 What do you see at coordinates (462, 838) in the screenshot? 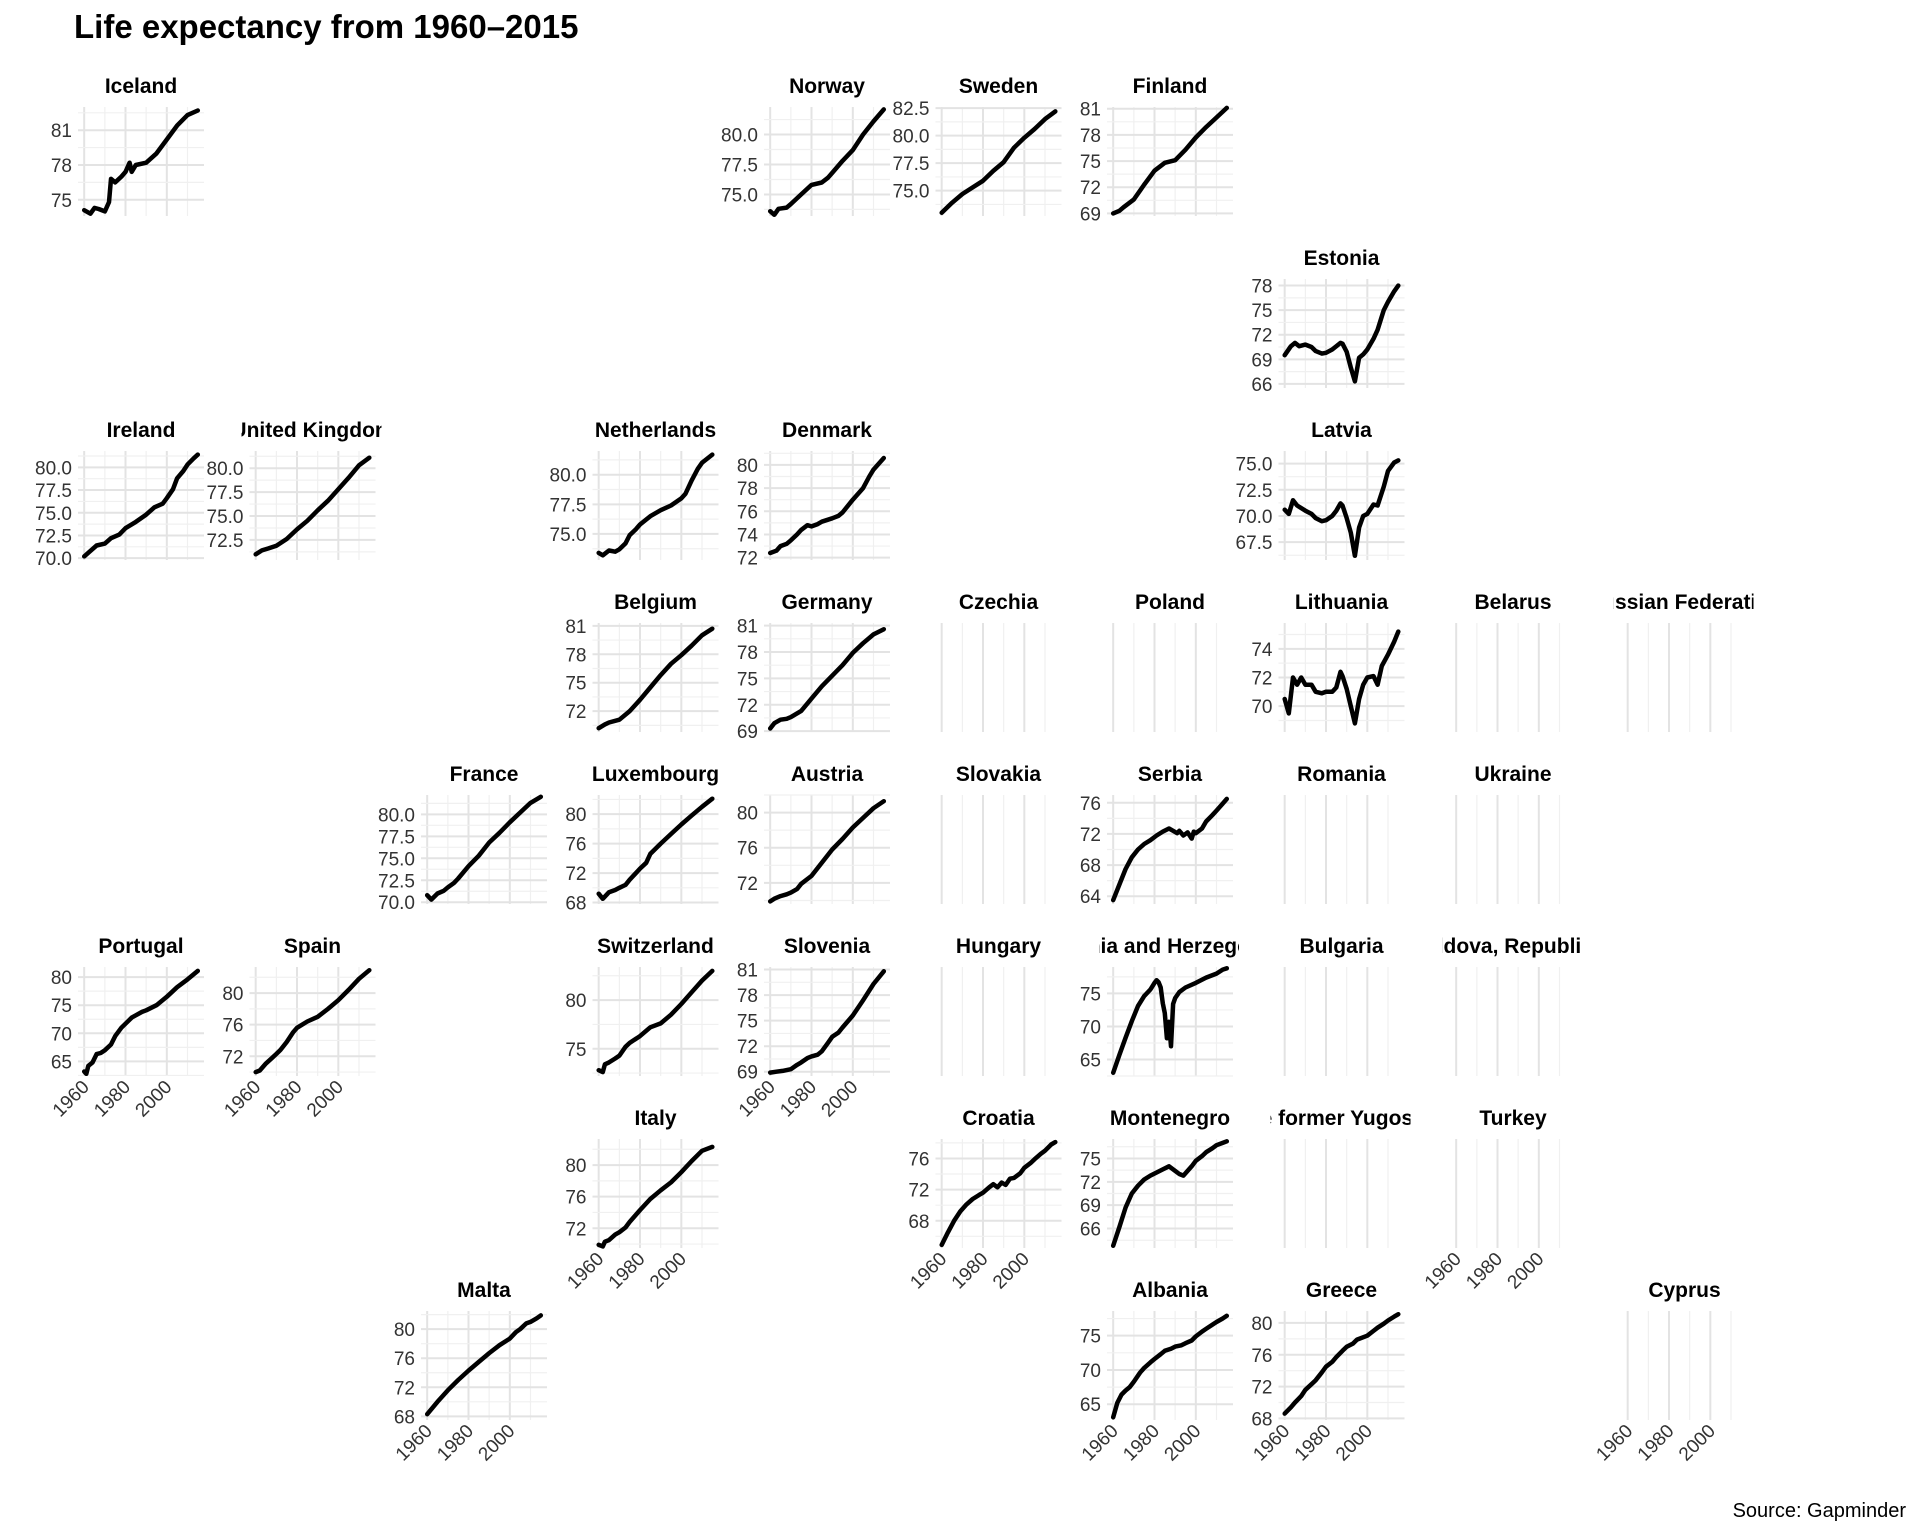
I see `facet-france: France 70.072.575.077.580.0` at bounding box center [462, 838].